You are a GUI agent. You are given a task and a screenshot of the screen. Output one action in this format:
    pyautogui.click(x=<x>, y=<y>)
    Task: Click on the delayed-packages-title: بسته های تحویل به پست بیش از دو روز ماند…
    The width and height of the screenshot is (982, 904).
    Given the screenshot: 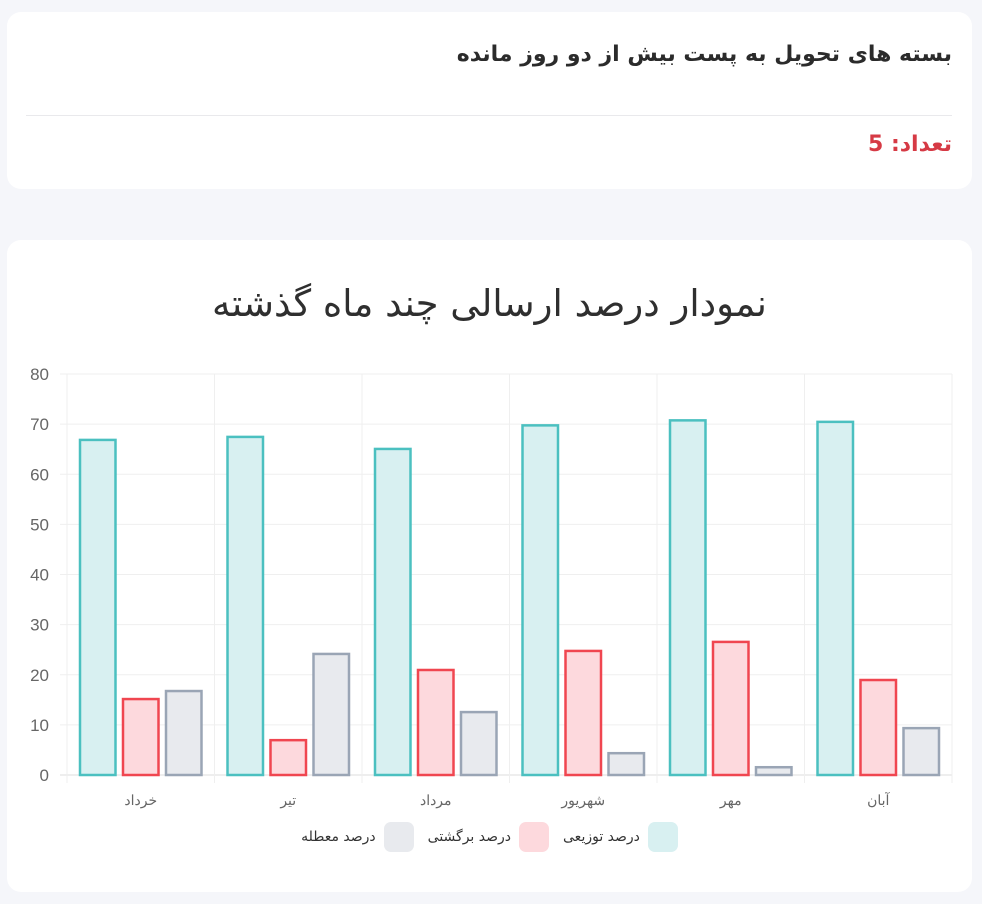 What is the action you would take?
    pyautogui.click(x=704, y=54)
    